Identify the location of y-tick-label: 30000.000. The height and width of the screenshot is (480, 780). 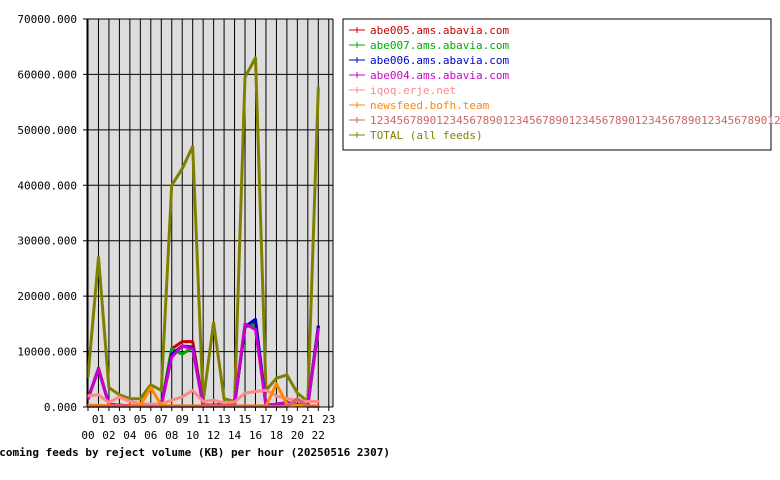
(47, 241).